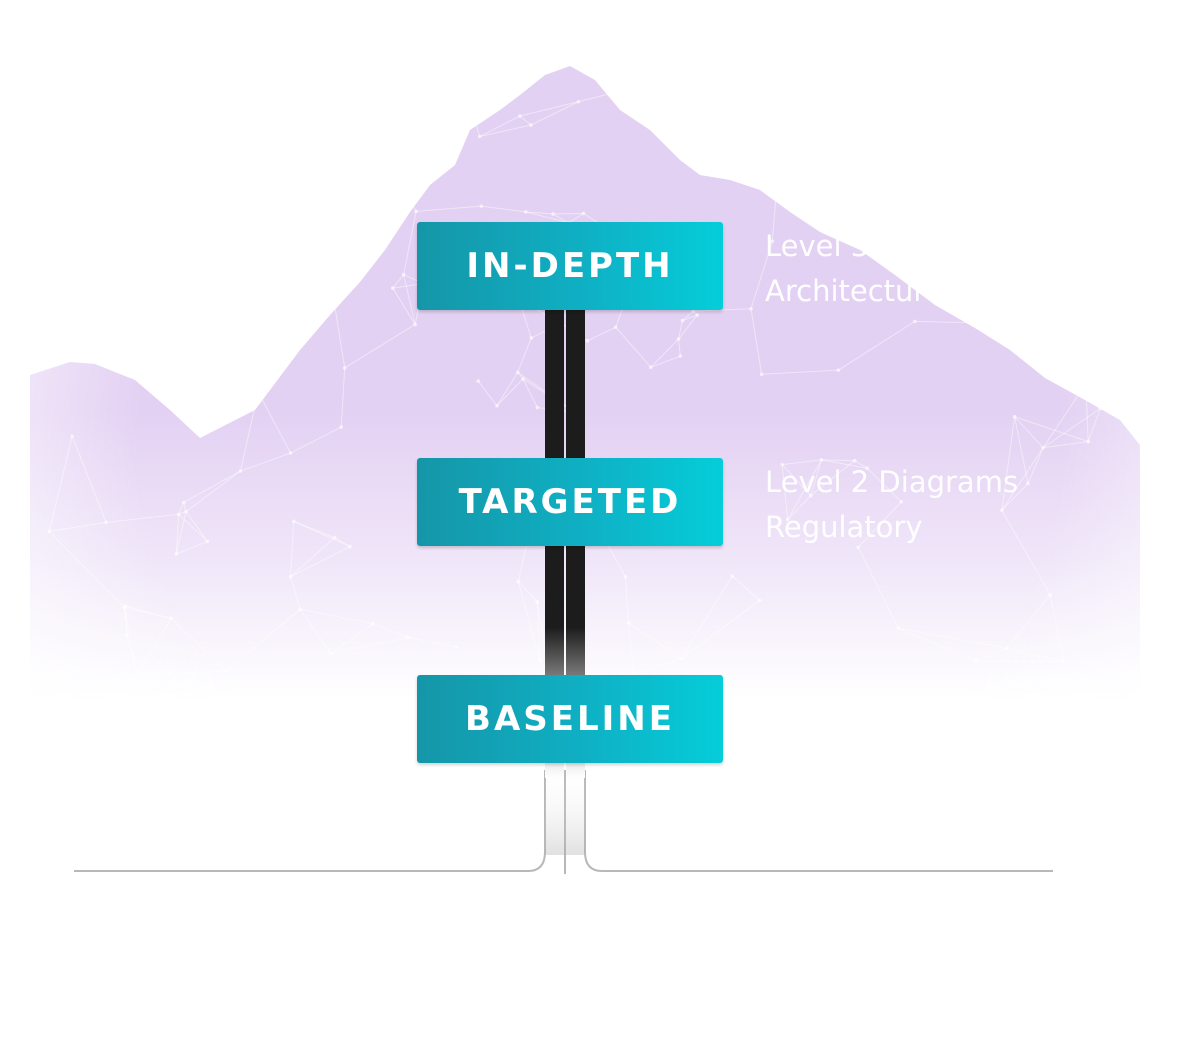 This screenshot has width=1200, height=1063. Describe the element at coordinates (570, 266) in the screenshot. I see `sign-in-depth: IN-DEPTH` at that location.